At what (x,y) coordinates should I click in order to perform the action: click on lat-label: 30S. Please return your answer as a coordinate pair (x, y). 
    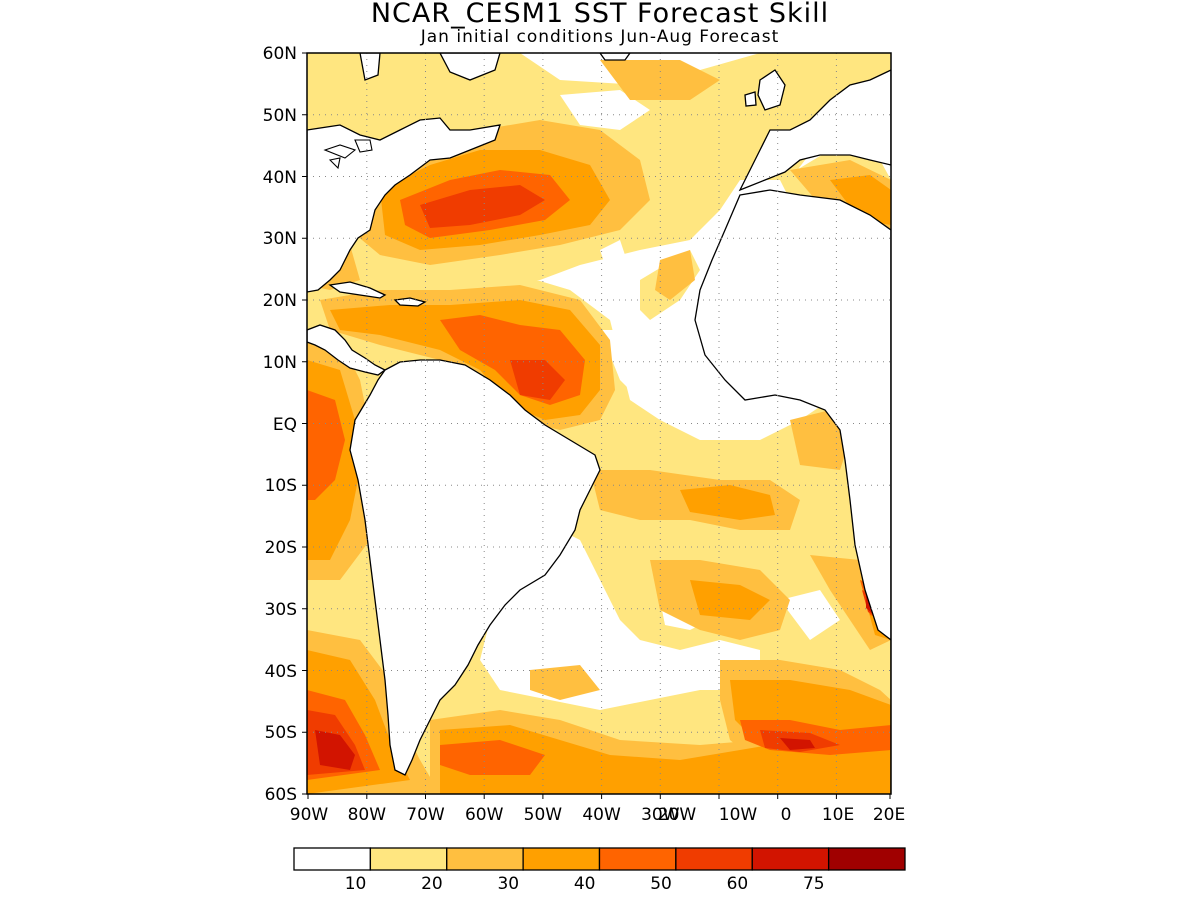
    Looking at the image, I should click on (281, 610).